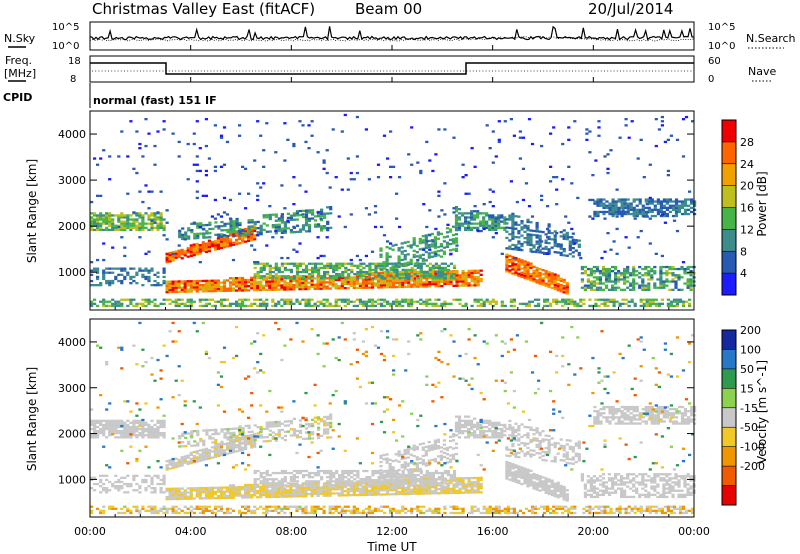 The image size is (800, 554). Describe the element at coordinates (203, 9) in the screenshot. I see `figure-title: Christmas Valley East (fitACF)` at that location.